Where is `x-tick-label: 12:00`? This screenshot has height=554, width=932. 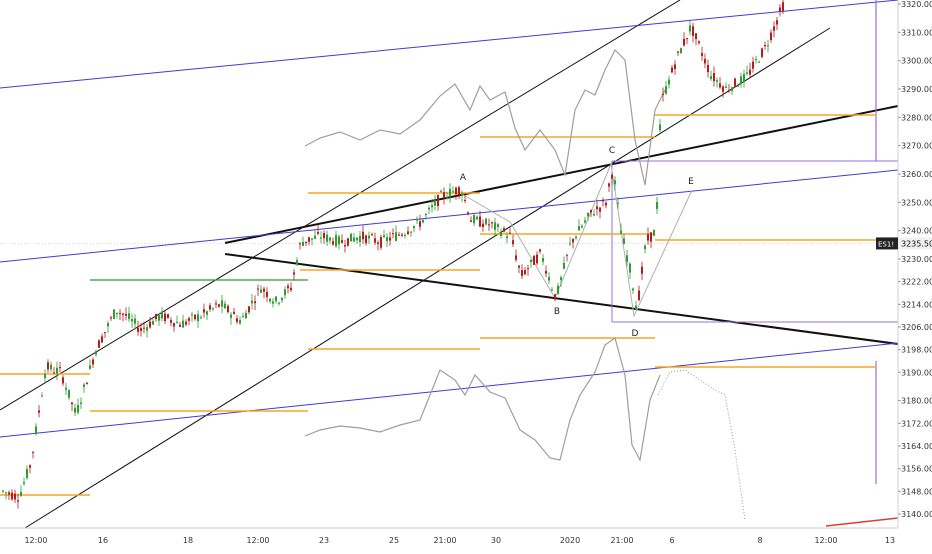
x-tick-label: 12:00 is located at coordinates (825, 540).